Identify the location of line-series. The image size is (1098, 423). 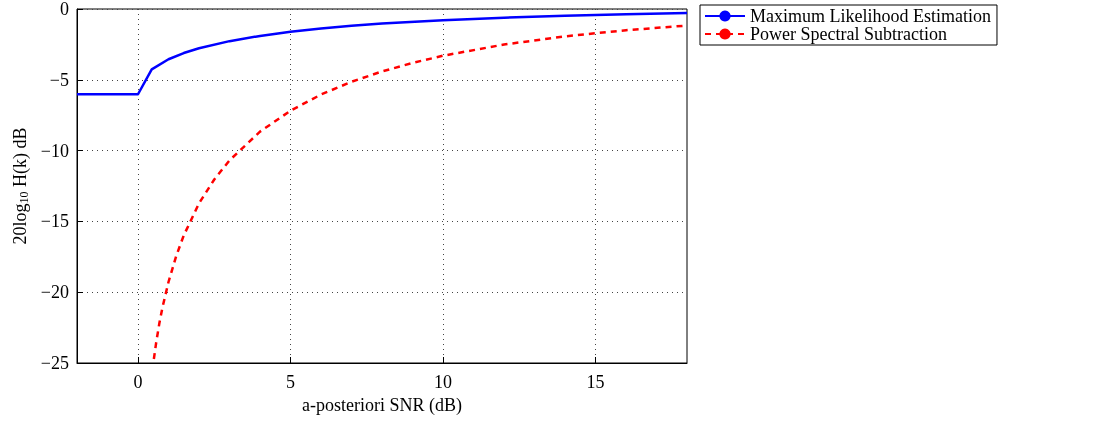
(382, 53).